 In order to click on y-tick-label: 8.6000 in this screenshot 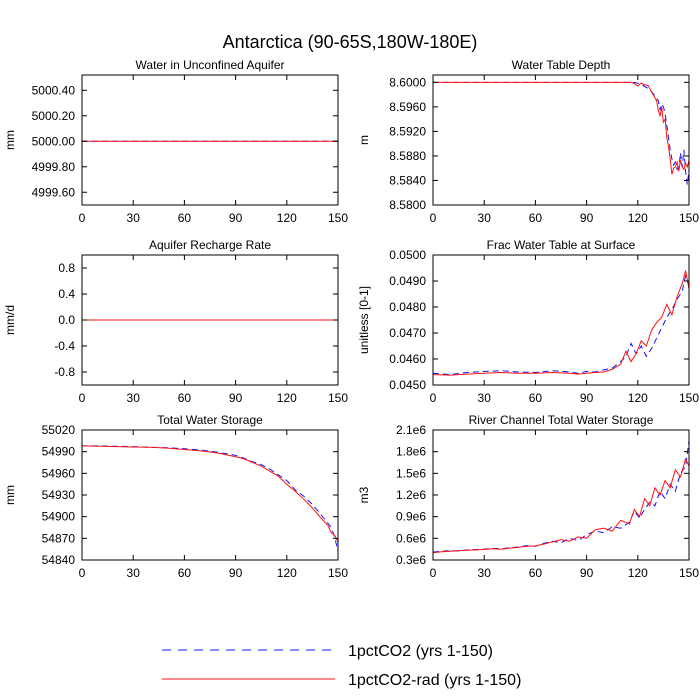, I will do `click(407, 82)`.